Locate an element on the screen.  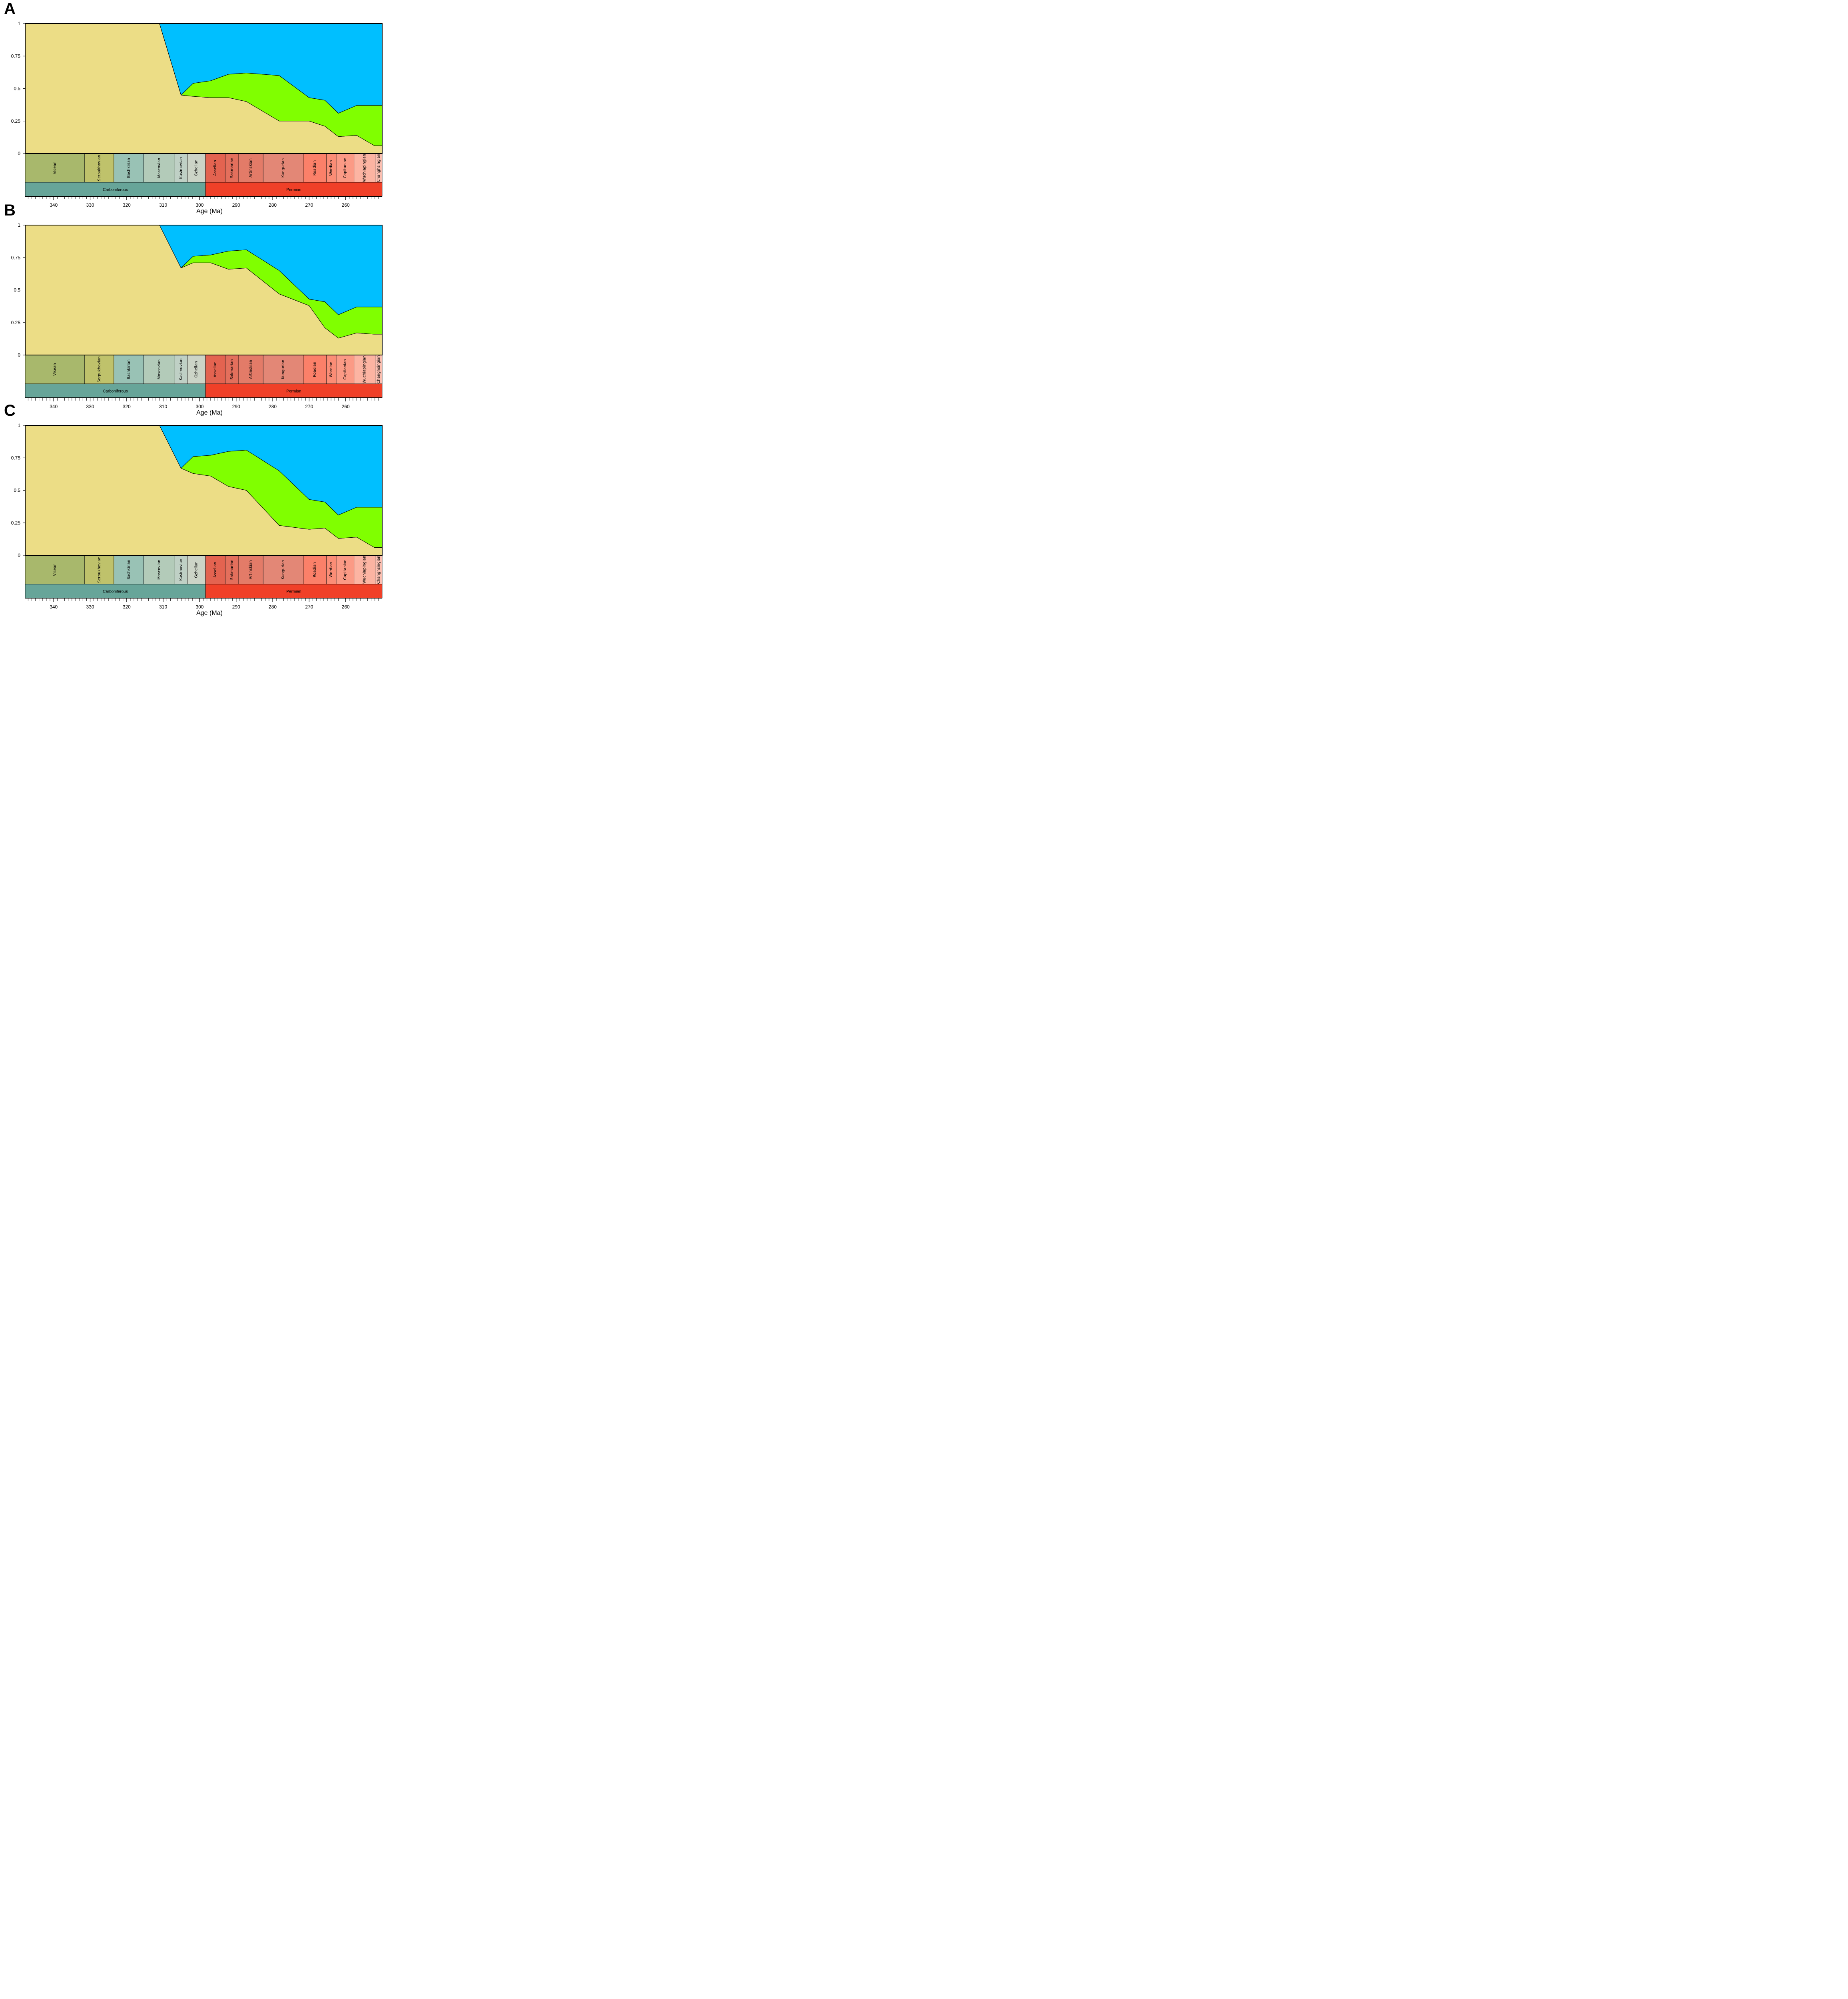
x-axis-title: Age (Ma) is located at coordinates (209, 413).